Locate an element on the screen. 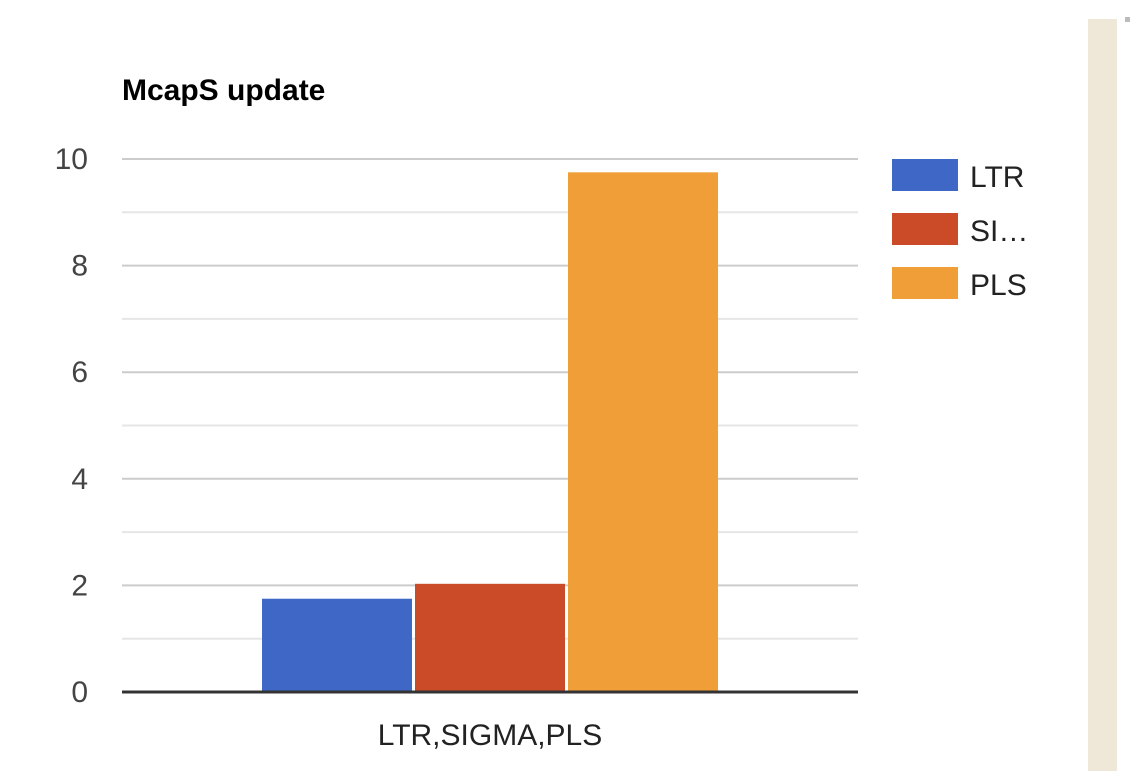 This screenshot has height=771, width=1132. legend-label-pls: PLS is located at coordinates (998, 285).